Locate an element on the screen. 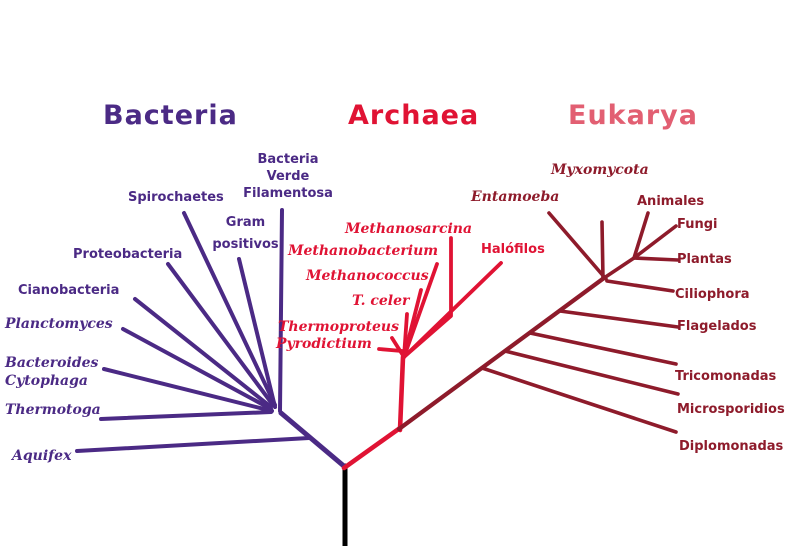 The height and width of the screenshot is (546, 800). branch-animales is located at coordinates (641, 235).